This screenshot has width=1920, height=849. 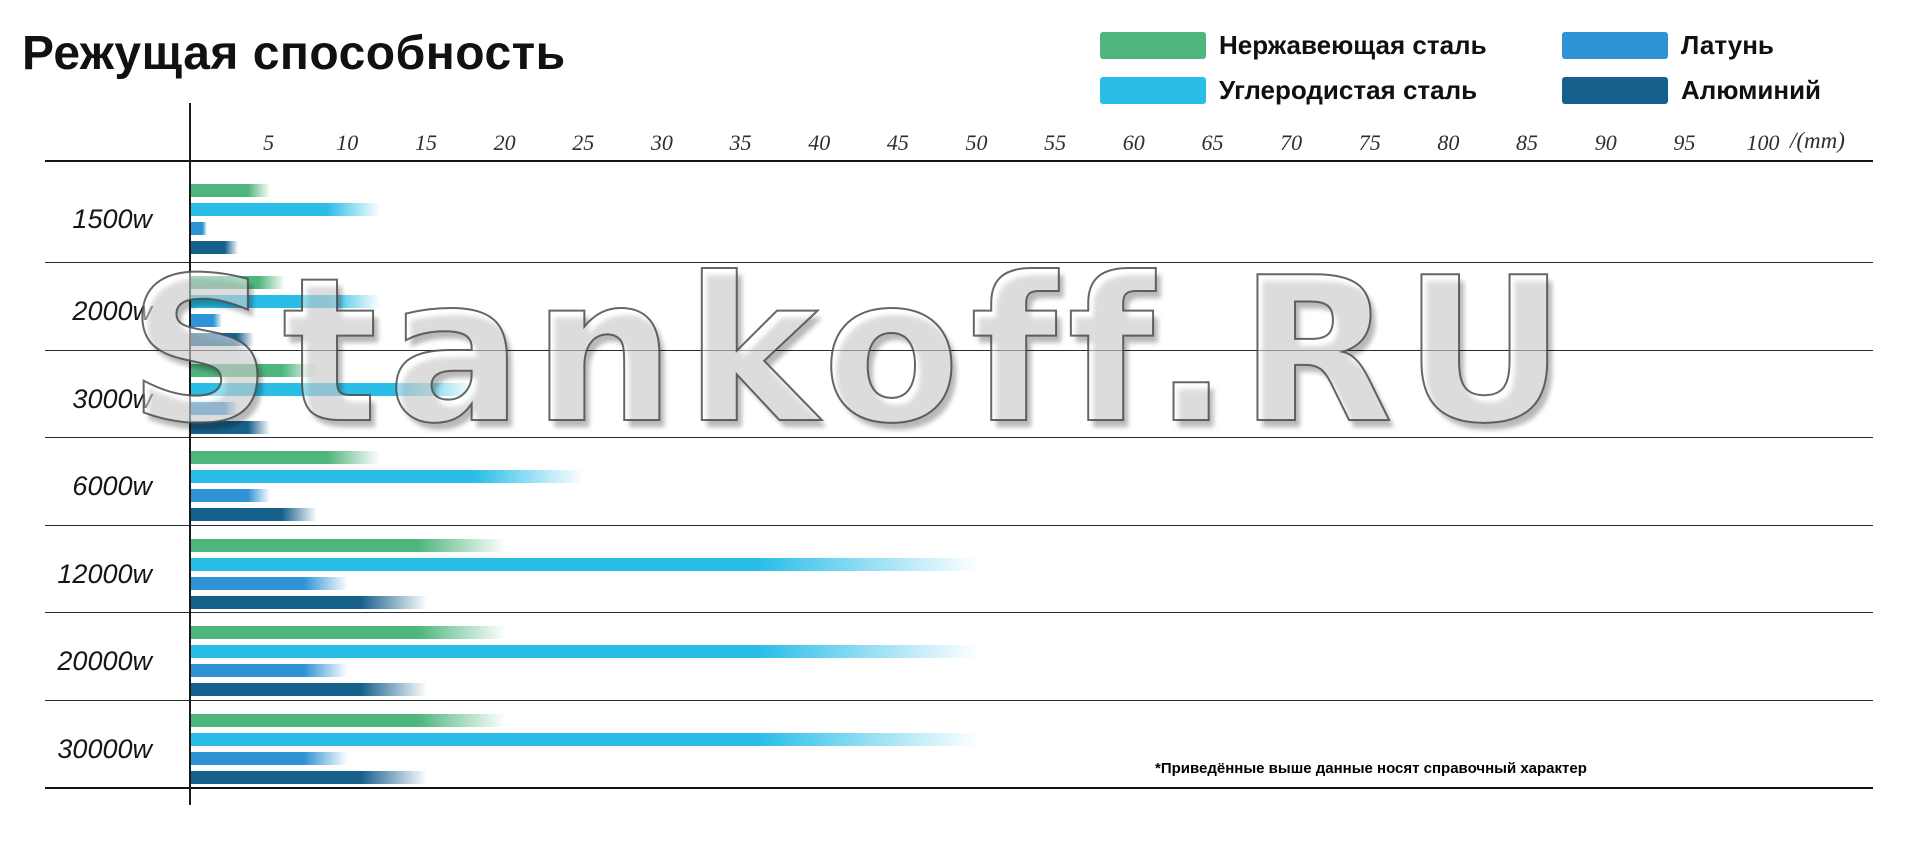 I want to click on row-label-box: 3000w, so click(x=96, y=399).